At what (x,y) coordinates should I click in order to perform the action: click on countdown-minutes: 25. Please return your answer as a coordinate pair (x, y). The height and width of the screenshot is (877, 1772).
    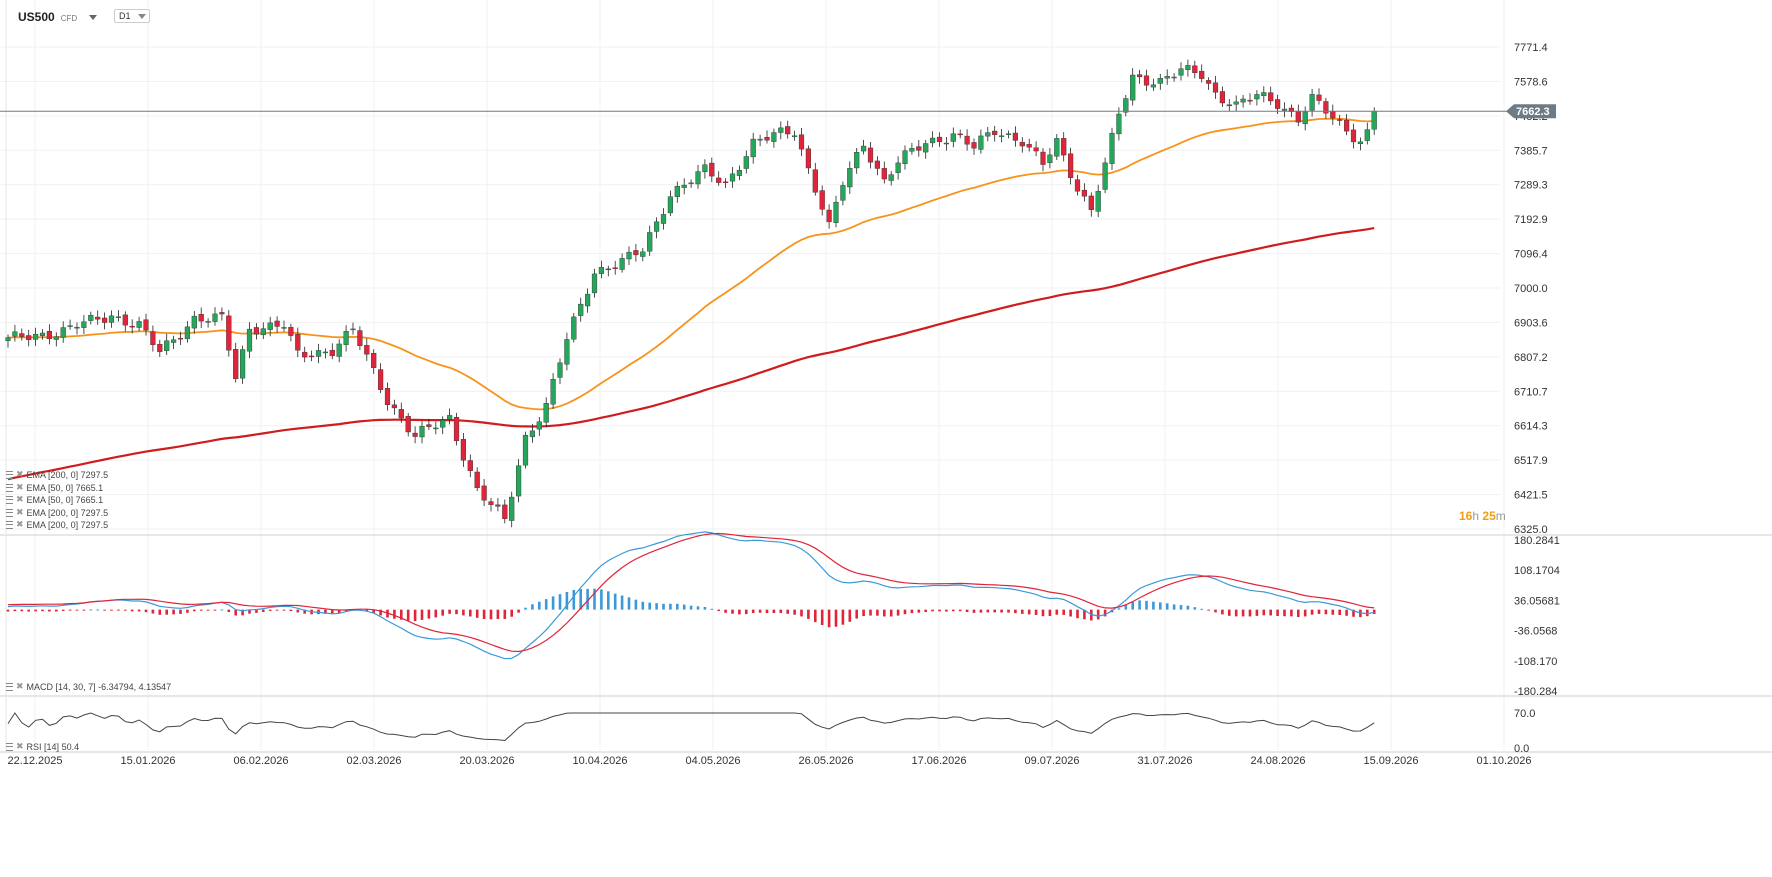
    Looking at the image, I should click on (1489, 516).